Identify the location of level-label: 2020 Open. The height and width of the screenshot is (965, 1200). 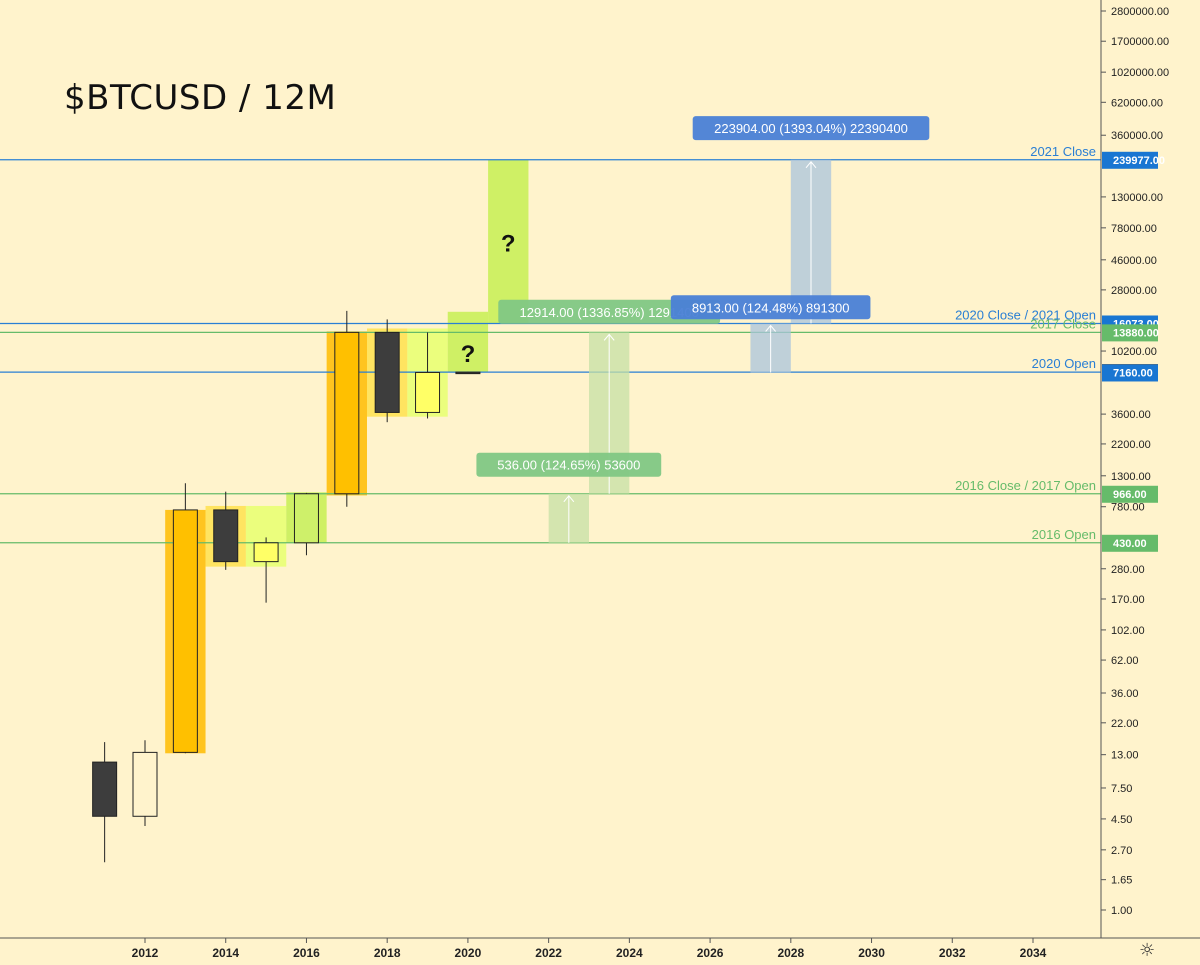
(1064, 363).